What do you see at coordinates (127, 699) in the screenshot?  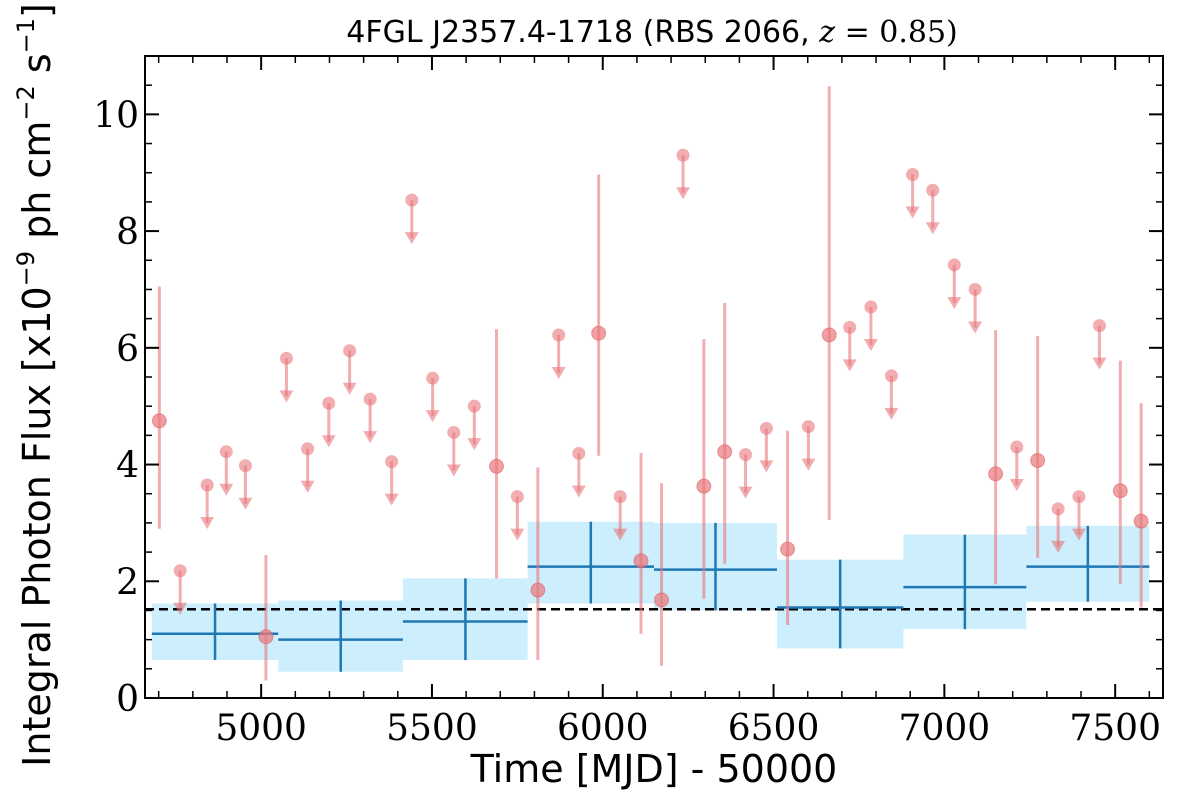 I see `y-tick-label: 0` at bounding box center [127, 699].